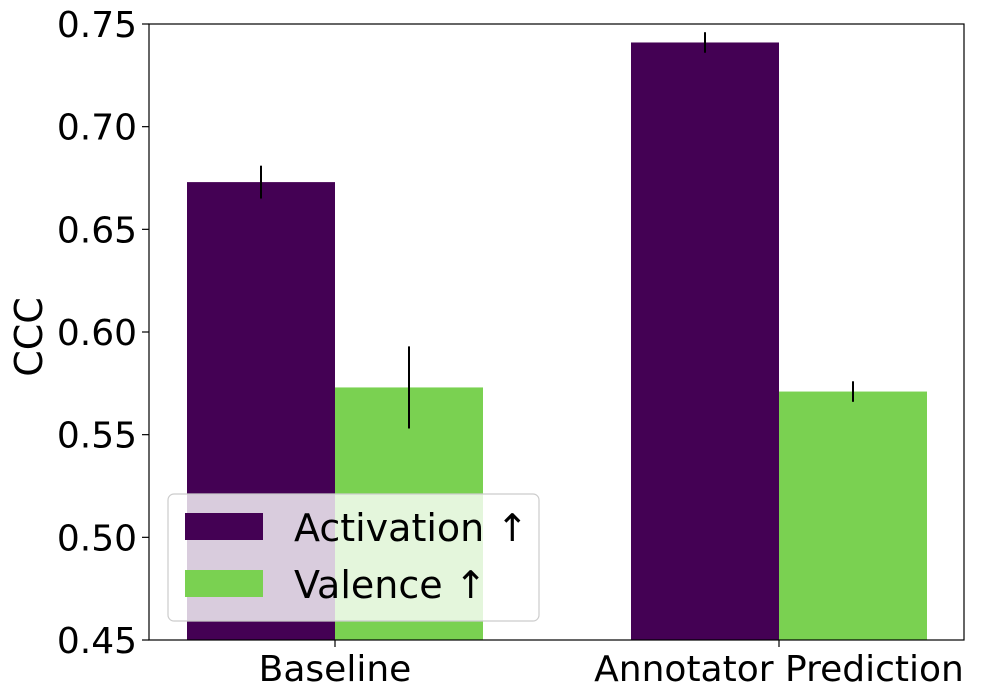 This screenshot has height=698, width=988. Describe the element at coordinates (353, 557) in the screenshot. I see `legend: Activation ↑ Valence ↑` at that location.